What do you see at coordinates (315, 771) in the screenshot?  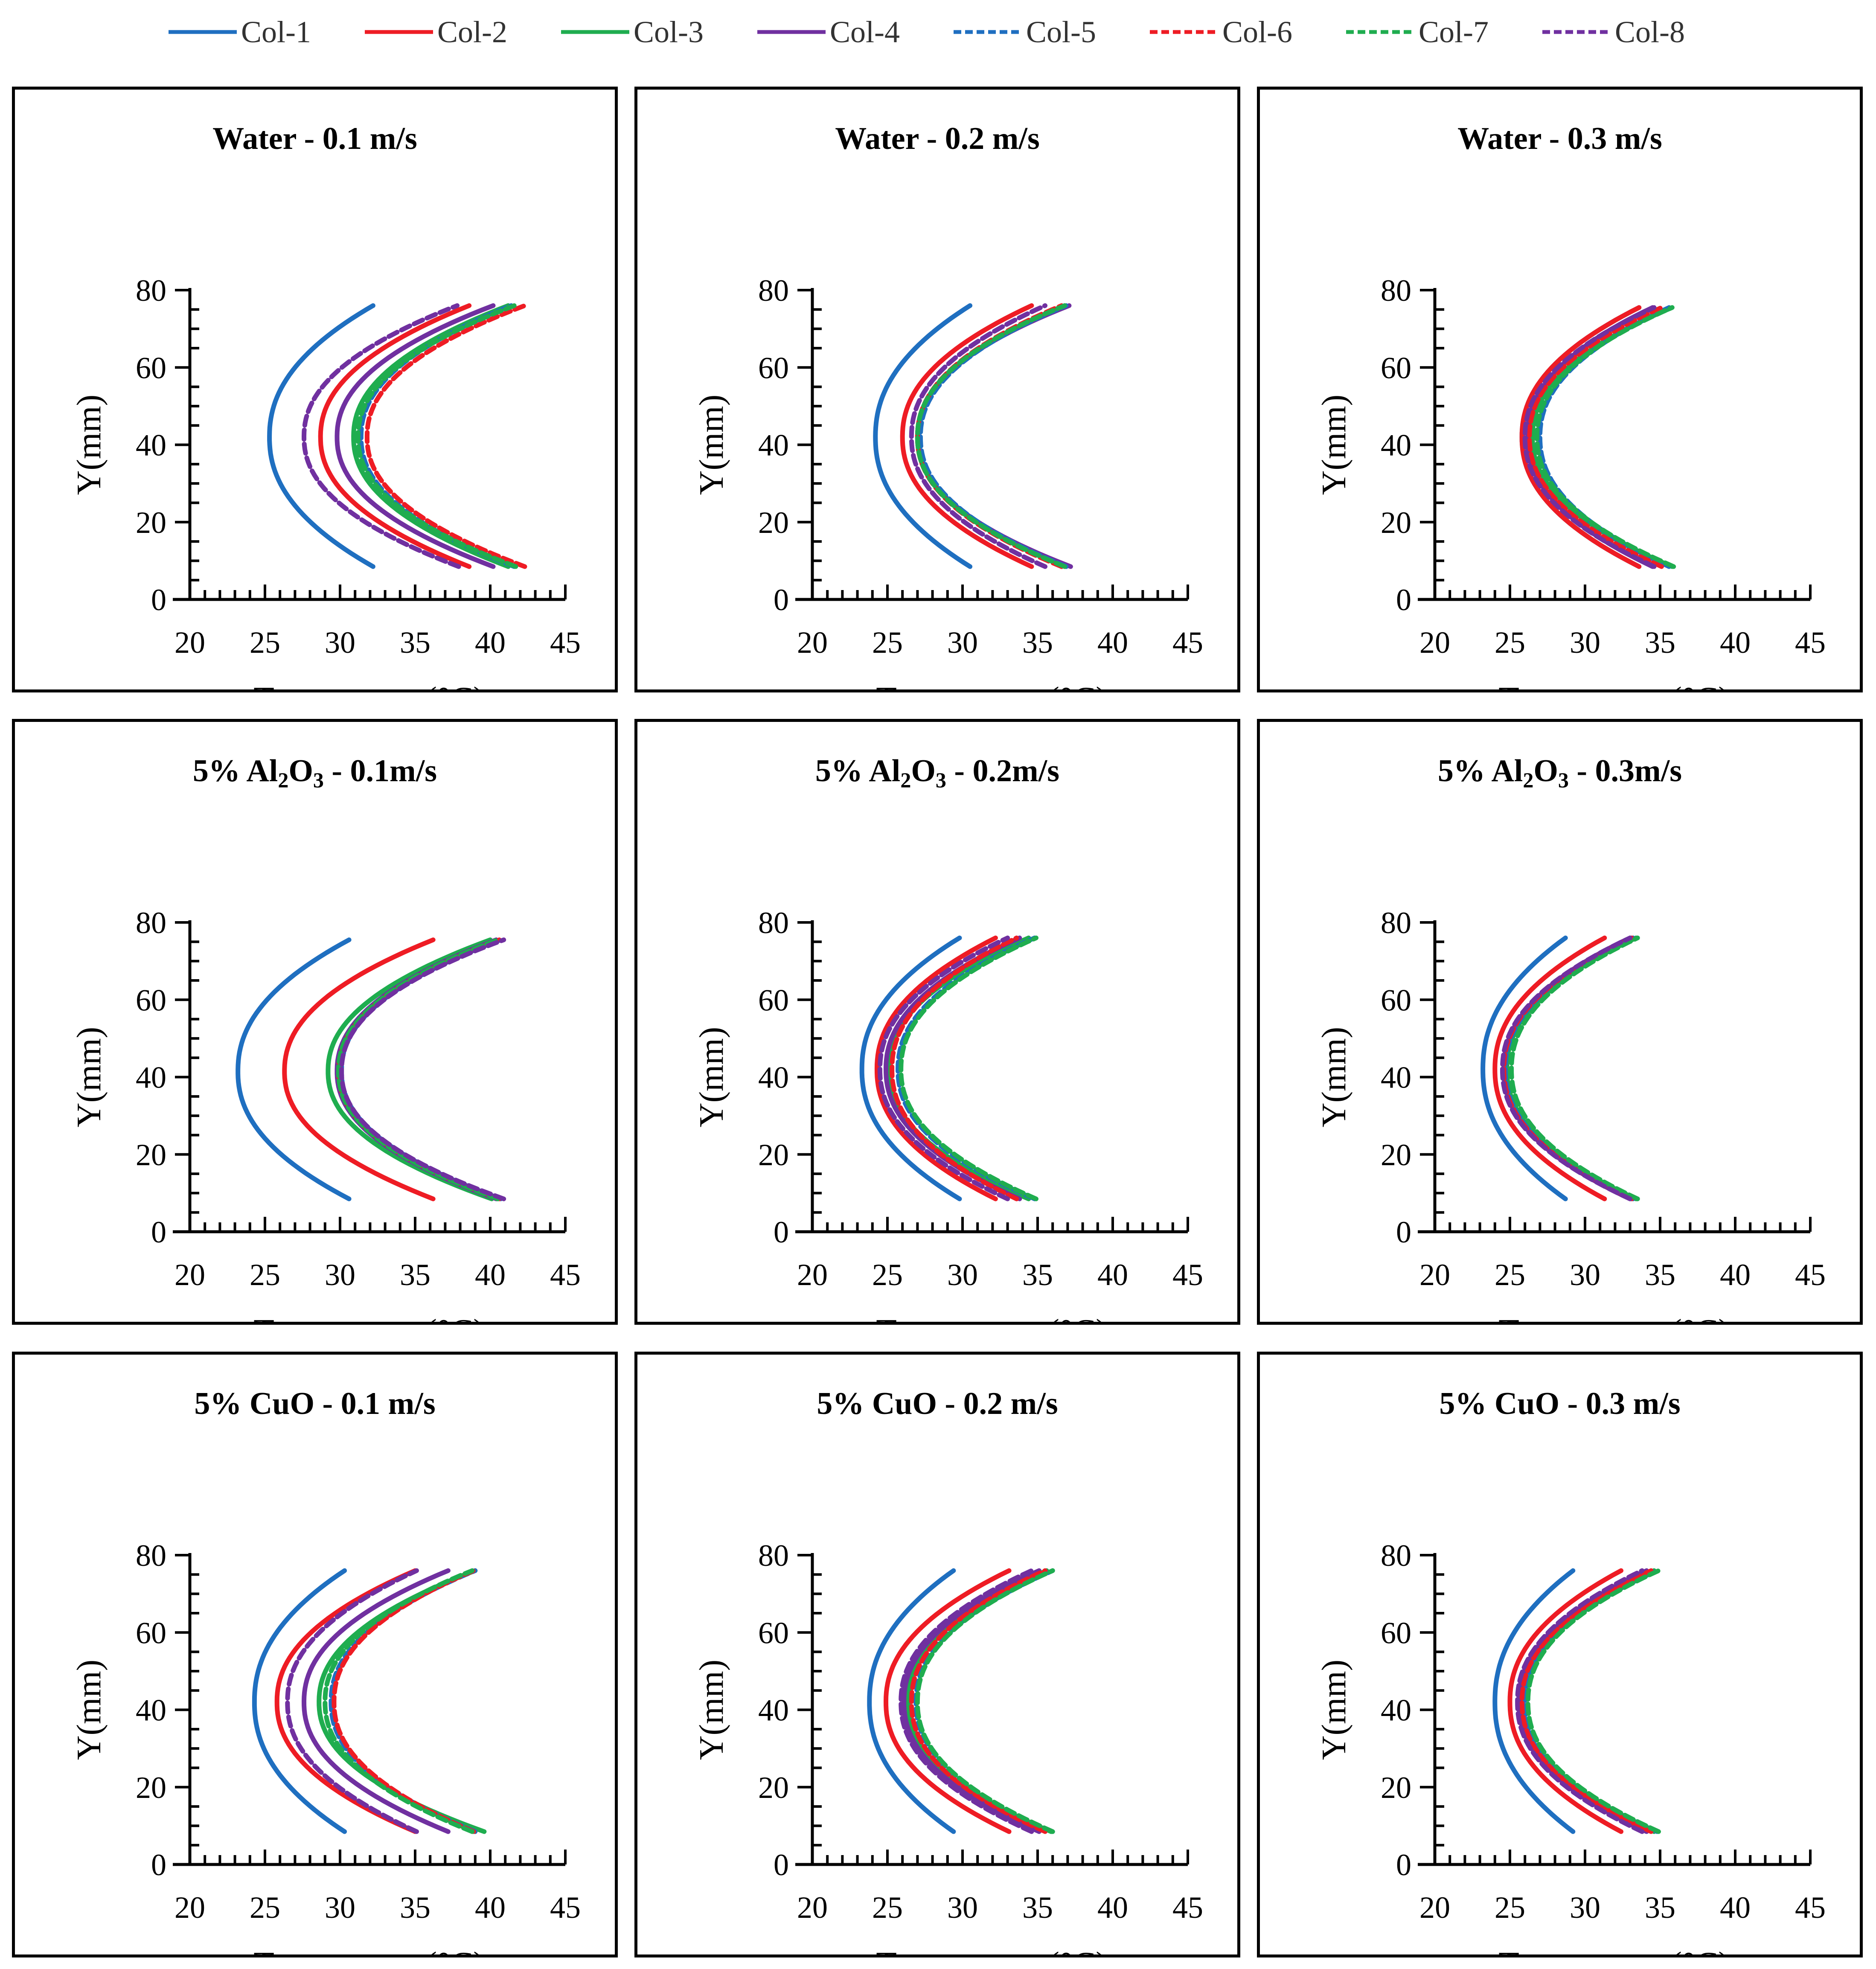 I see `chart-title: 5% Al2O3 - 0.1m/s` at bounding box center [315, 771].